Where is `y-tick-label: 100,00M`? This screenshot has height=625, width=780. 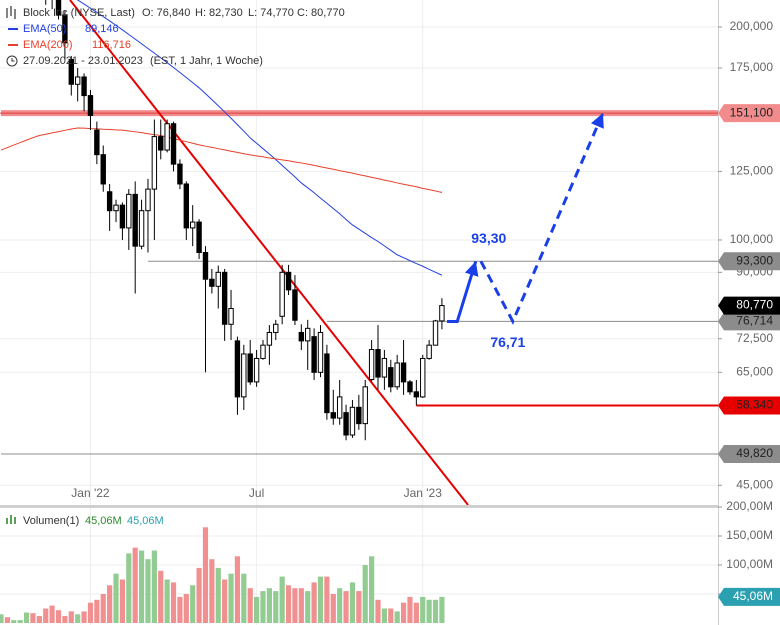 y-tick-label: 100,00M is located at coordinates (749, 564).